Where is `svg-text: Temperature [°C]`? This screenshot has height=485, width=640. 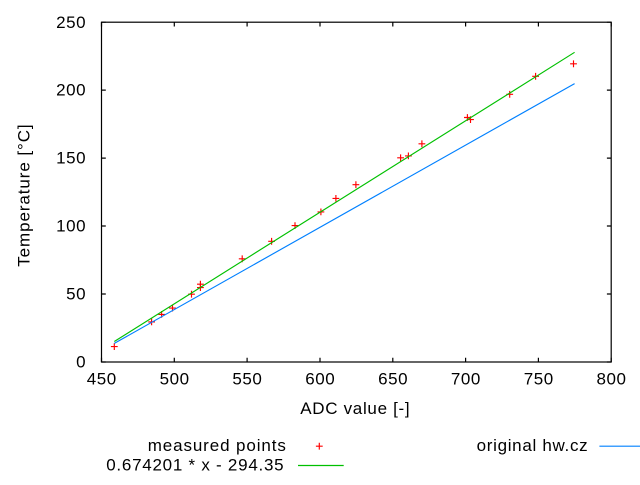
svg-text: Temperature [°C] is located at coordinates (23, 195).